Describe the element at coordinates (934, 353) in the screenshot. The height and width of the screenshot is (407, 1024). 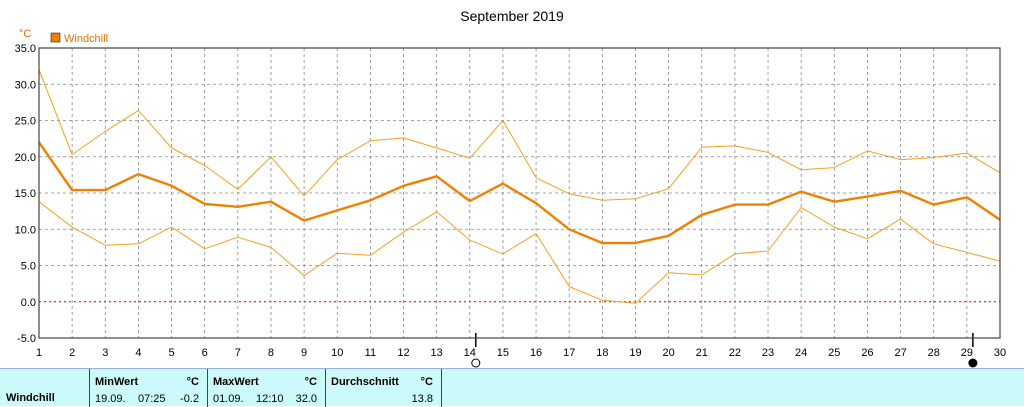
I see `x-tick-label: 28` at that location.